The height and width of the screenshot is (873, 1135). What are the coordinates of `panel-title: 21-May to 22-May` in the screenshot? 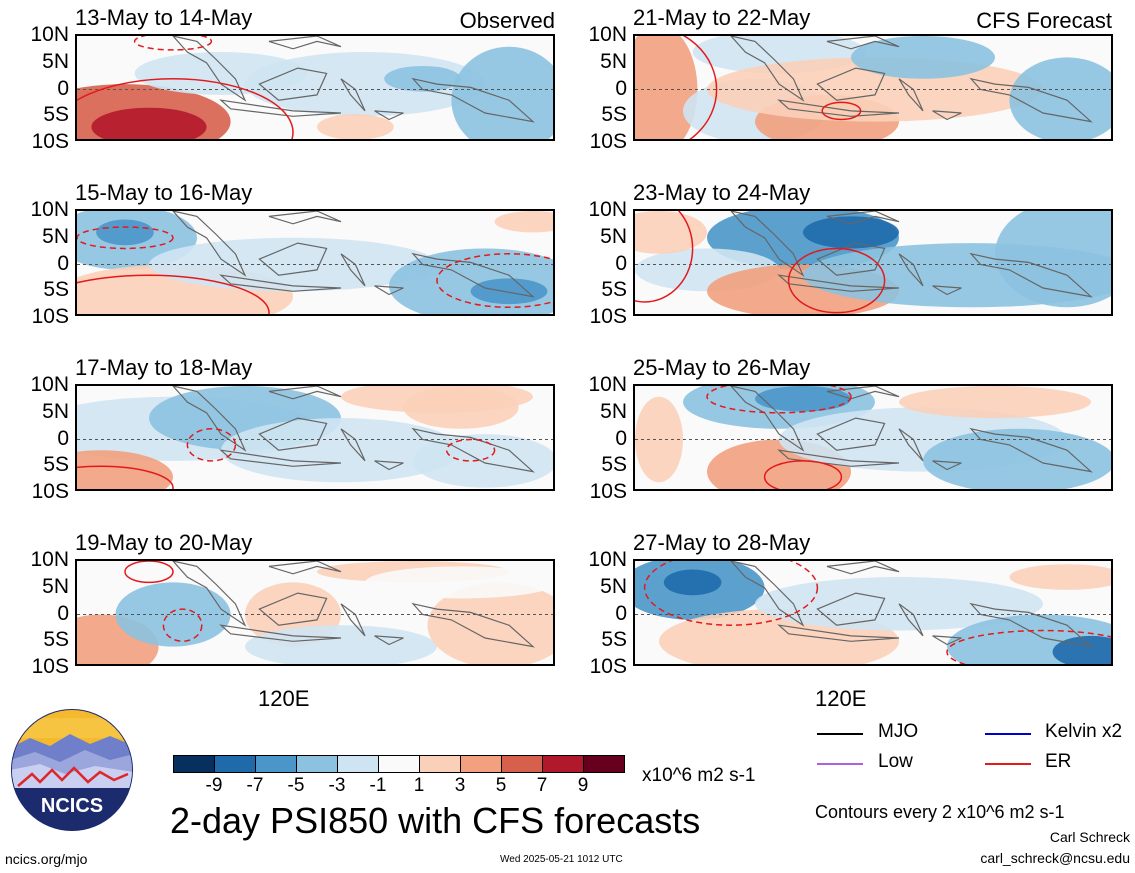 It's located at (722, 17).